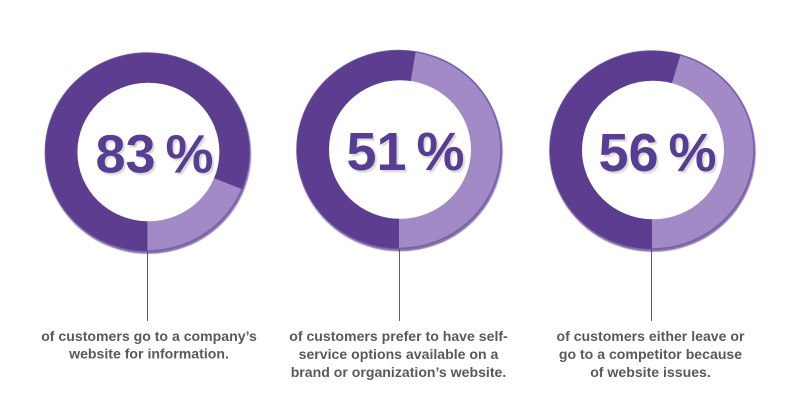 The height and width of the screenshot is (408, 796). I want to click on svg-text: of customers go to a company’s, so click(149, 336).